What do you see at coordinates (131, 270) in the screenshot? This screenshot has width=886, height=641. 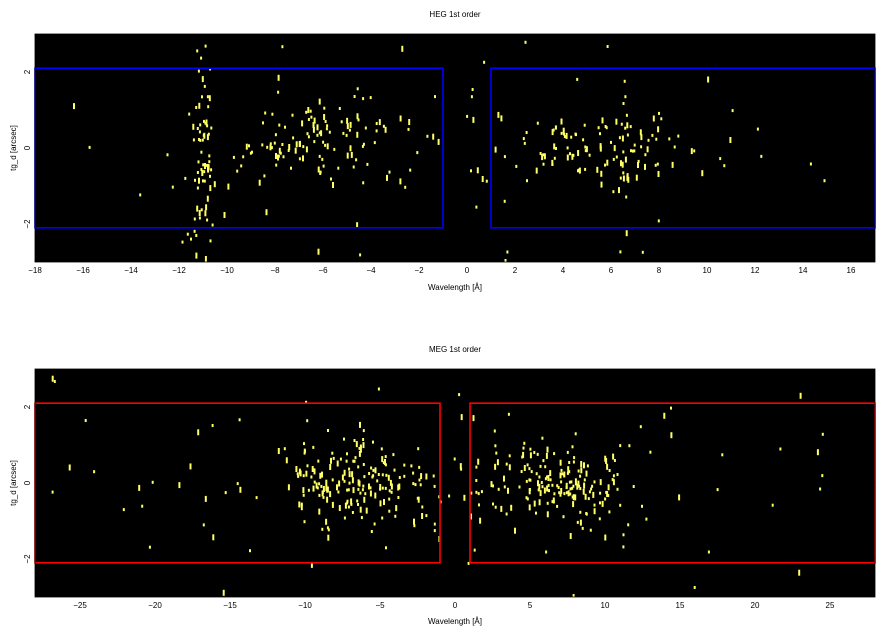 I see `heg-x-tick-label: −14` at bounding box center [131, 270].